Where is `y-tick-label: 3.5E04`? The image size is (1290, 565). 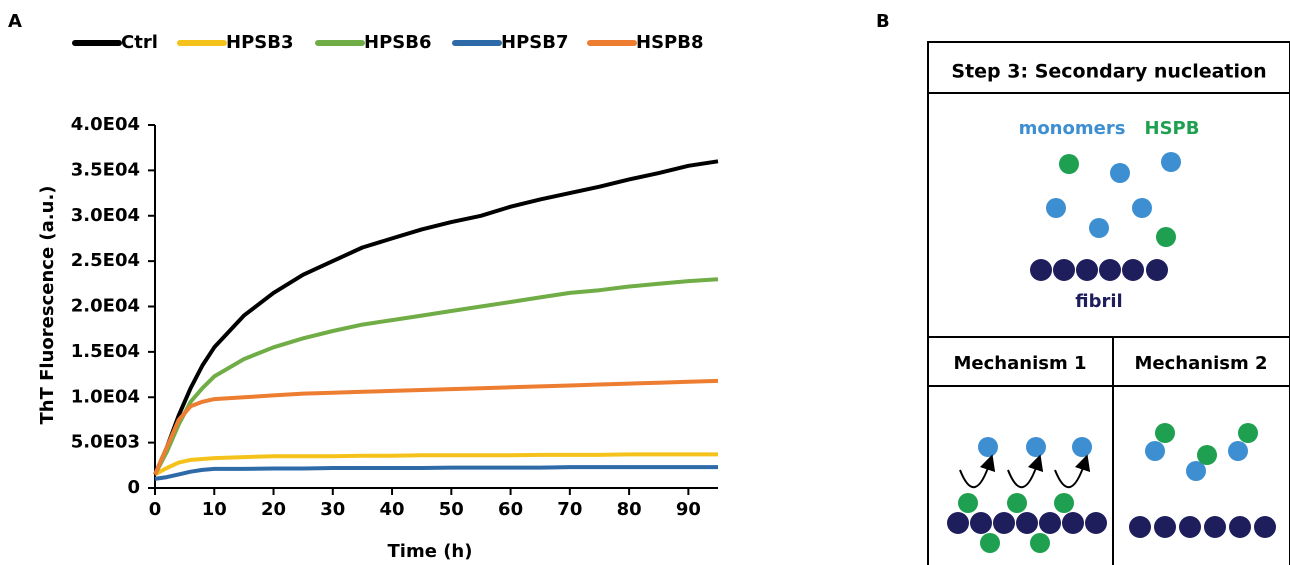
y-tick-label: 3.5E04 is located at coordinates (105, 169).